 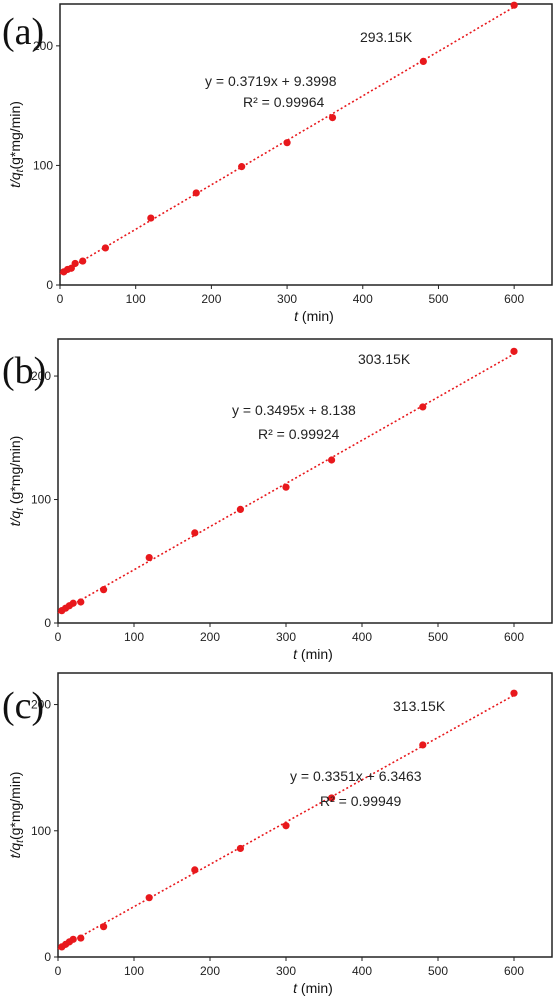 What do you see at coordinates (299, 434) in the screenshot?
I see `r-squared: R² = 0.99924` at bounding box center [299, 434].